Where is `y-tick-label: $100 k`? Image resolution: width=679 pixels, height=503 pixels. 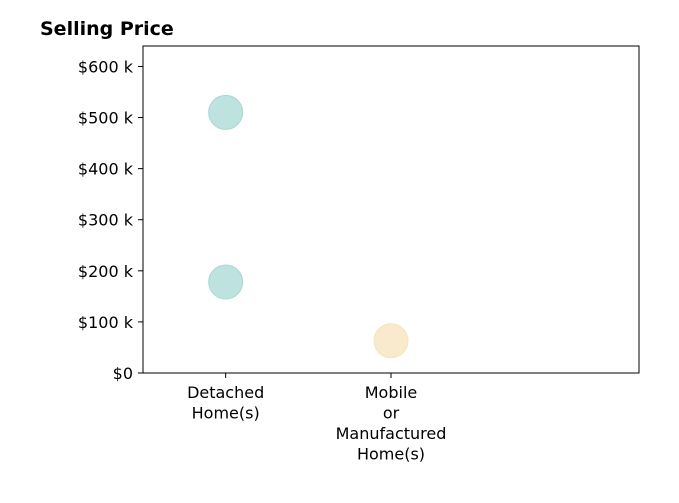 y-tick-label: $100 k is located at coordinates (106, 322).